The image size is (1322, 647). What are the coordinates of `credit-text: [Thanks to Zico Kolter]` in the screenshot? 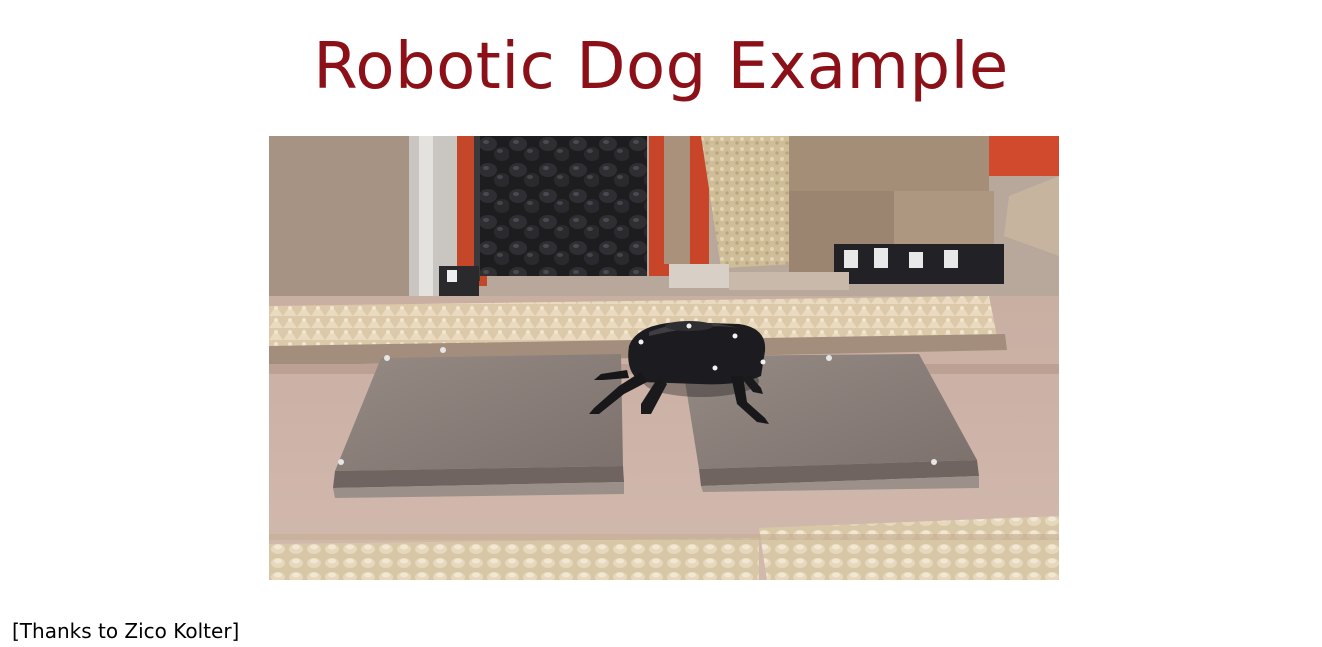 It's located at (126, 631).